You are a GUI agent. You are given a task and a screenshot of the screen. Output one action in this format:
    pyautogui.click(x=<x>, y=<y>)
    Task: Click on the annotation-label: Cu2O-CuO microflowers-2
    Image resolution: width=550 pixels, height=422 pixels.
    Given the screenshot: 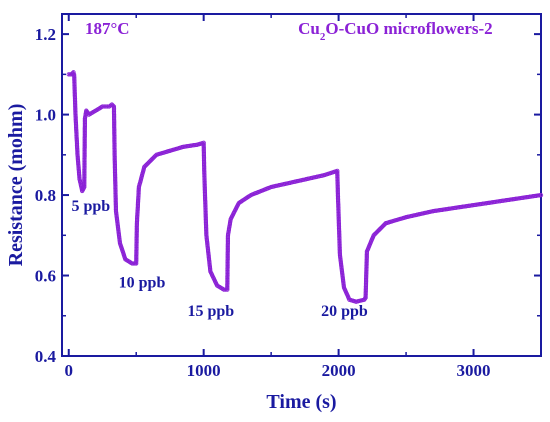 What is the action you would take?
    pyautogui.click(x=395, y=31)
    